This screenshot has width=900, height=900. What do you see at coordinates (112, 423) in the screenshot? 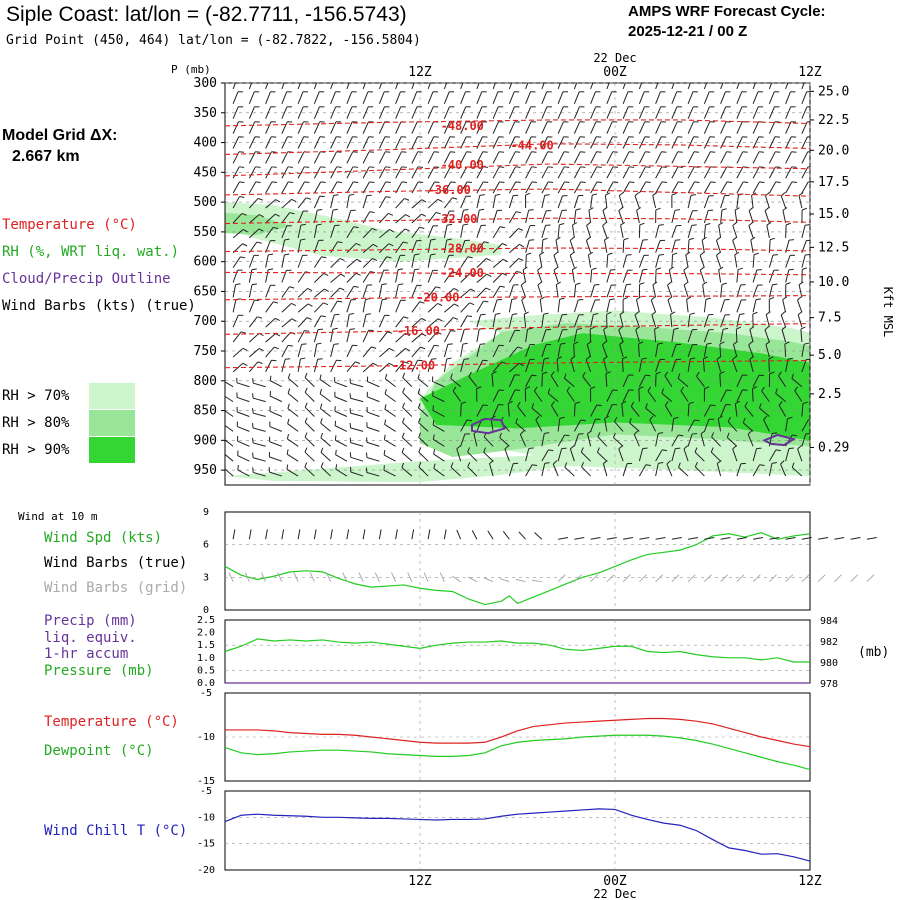
I see `legend-rh80-swatch` at bounding box center [112, 423].